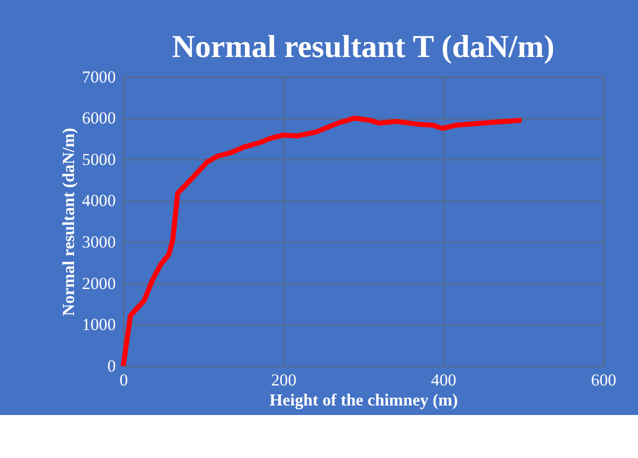 The image size is (638, 458). What do you see at coordinates (603, 380) in the screenshot?
I see `x-tick-label: 600` at bounding box center [603, 380].